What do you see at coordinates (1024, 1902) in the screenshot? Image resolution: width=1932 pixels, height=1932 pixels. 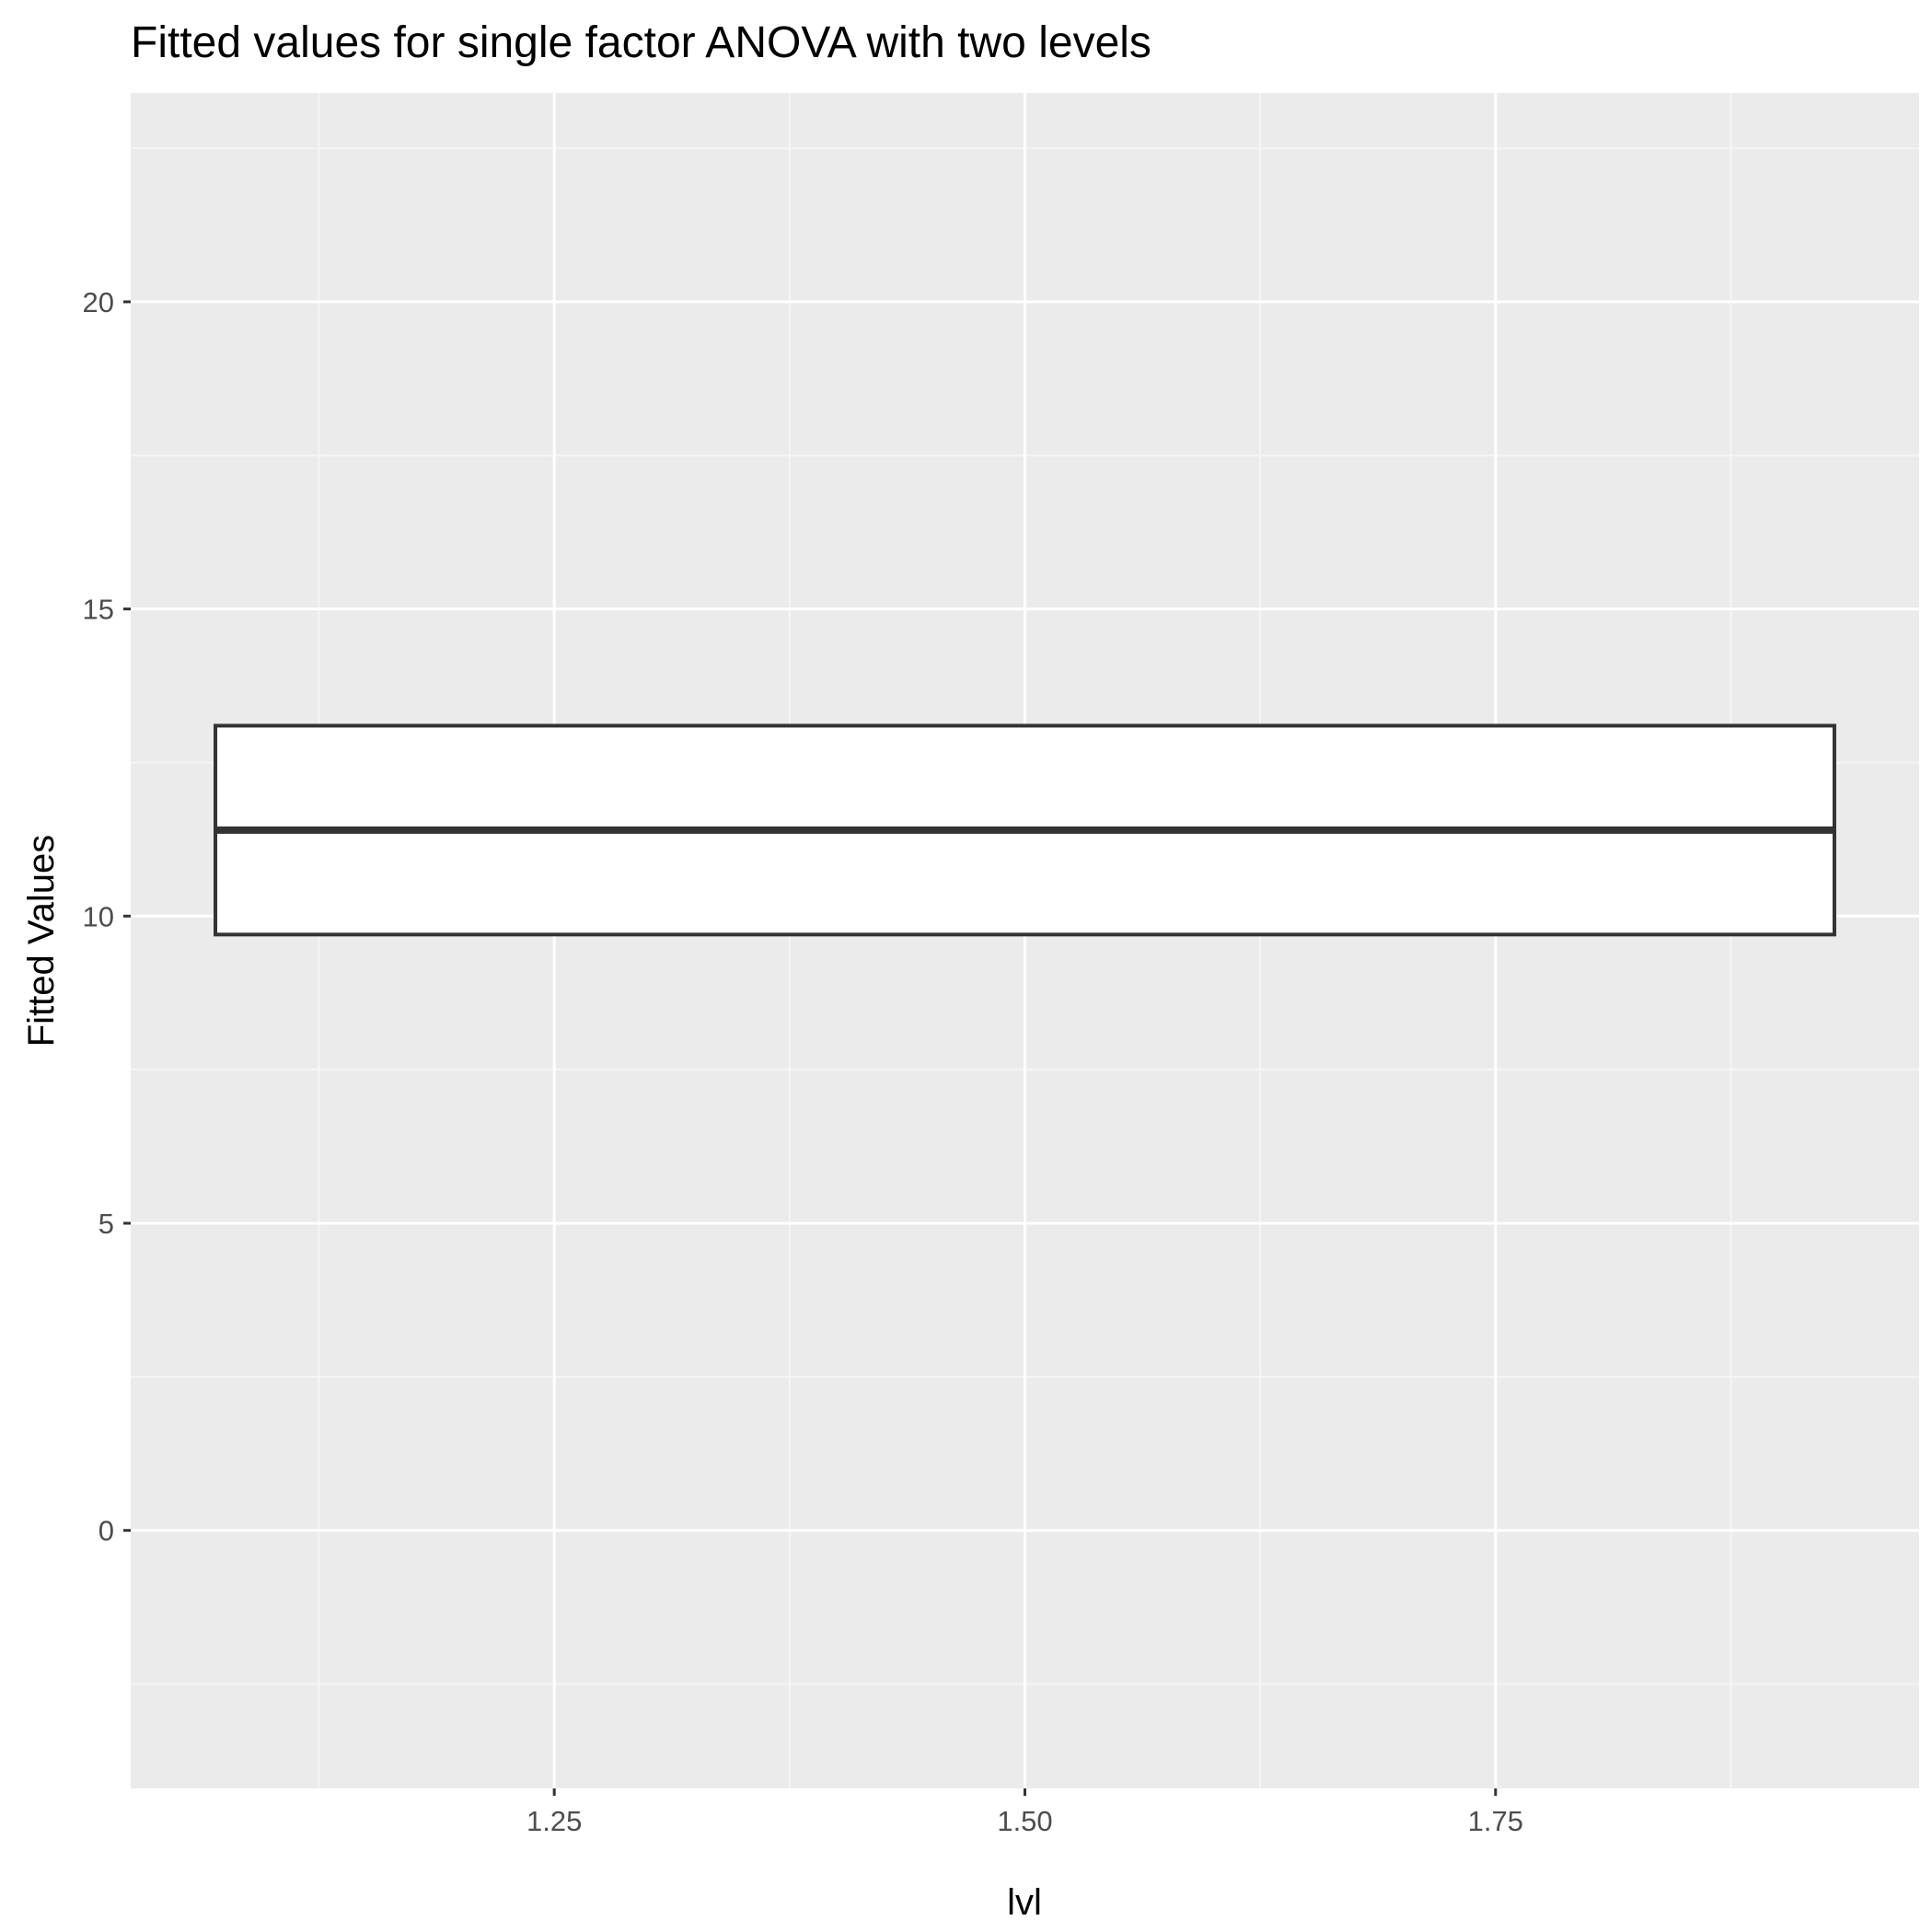 I see `x-axis-title: lvl` at bounding box center [1024, 1902].